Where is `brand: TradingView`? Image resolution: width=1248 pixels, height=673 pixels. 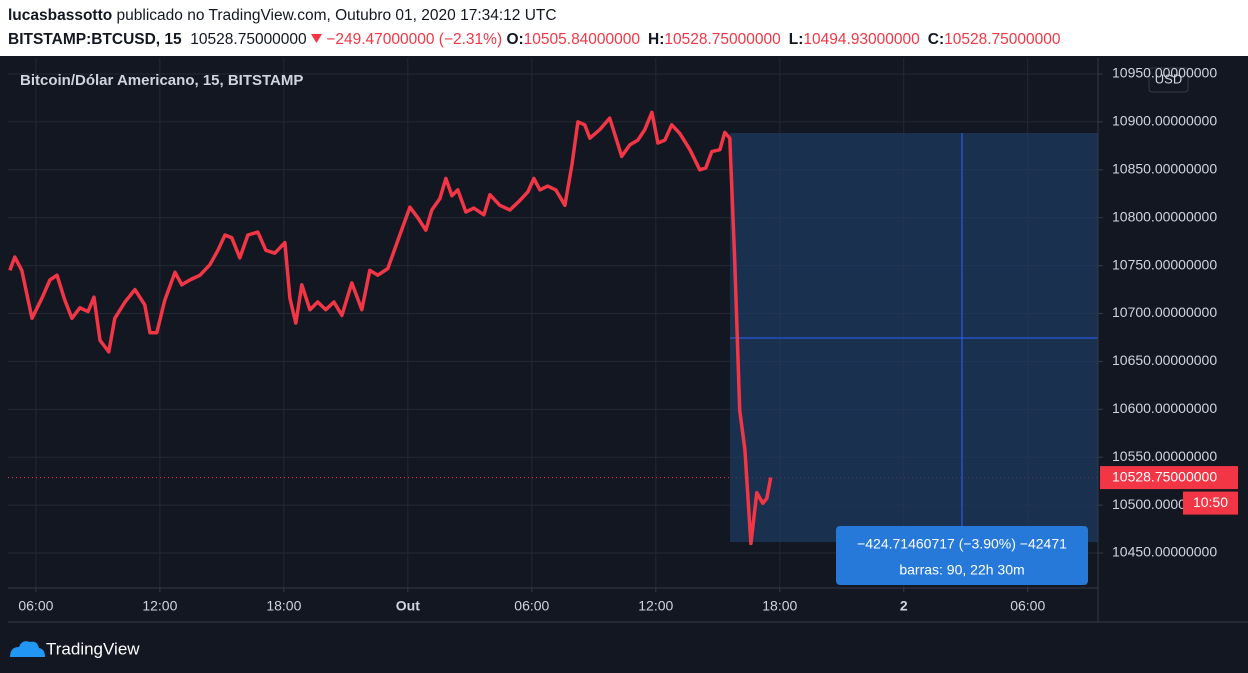
brand: TradingView is located at coordinates (93, 648).